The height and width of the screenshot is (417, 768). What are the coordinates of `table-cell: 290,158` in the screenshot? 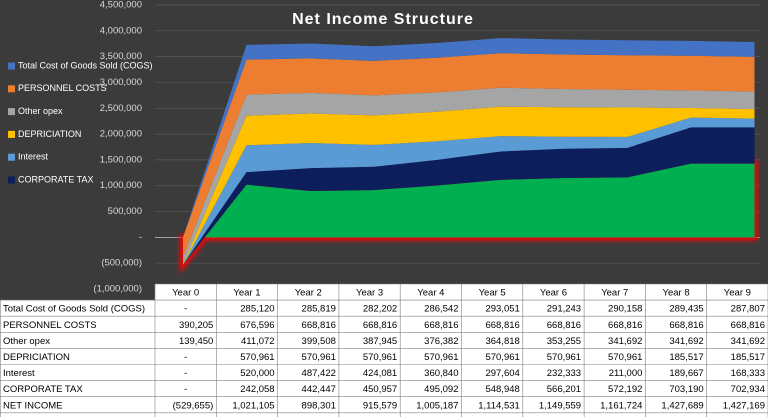 It's located at (625, 309).